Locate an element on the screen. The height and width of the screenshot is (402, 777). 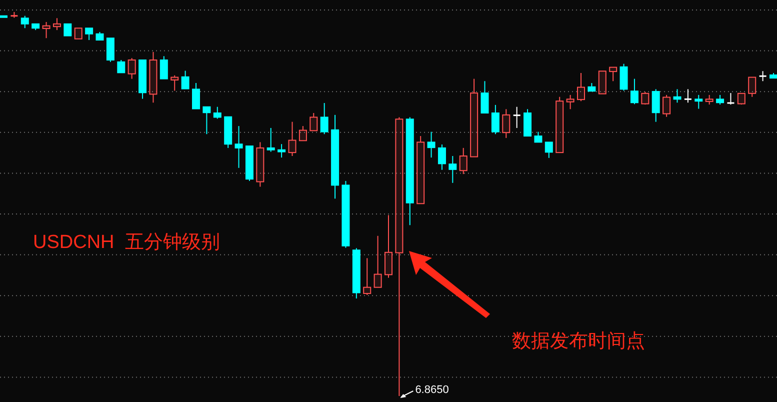
annotation: 6.8650 is located at coordinates (432, 390).